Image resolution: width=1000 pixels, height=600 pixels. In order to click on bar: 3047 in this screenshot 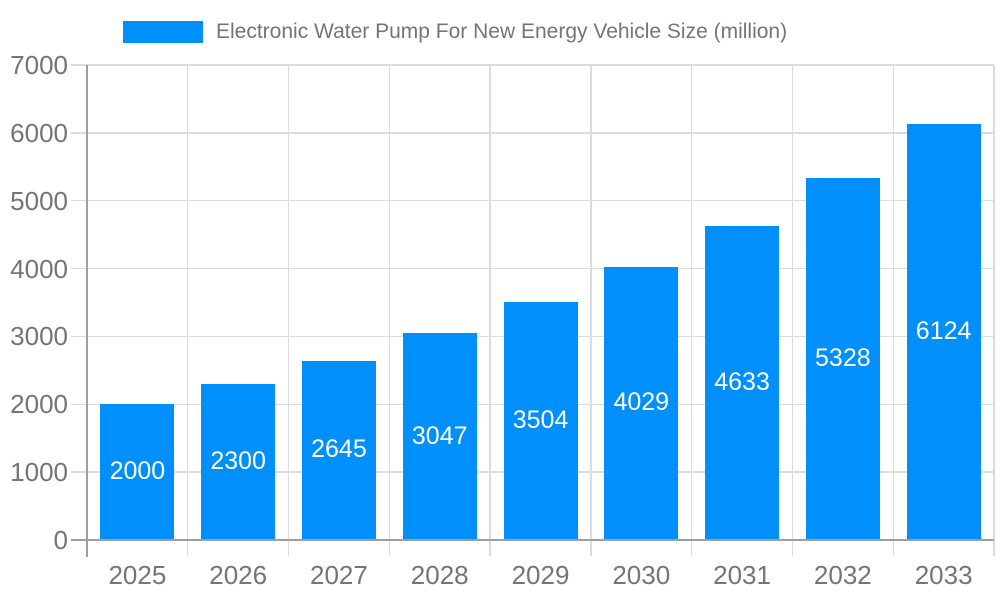, I will do `click(439, 436)`.